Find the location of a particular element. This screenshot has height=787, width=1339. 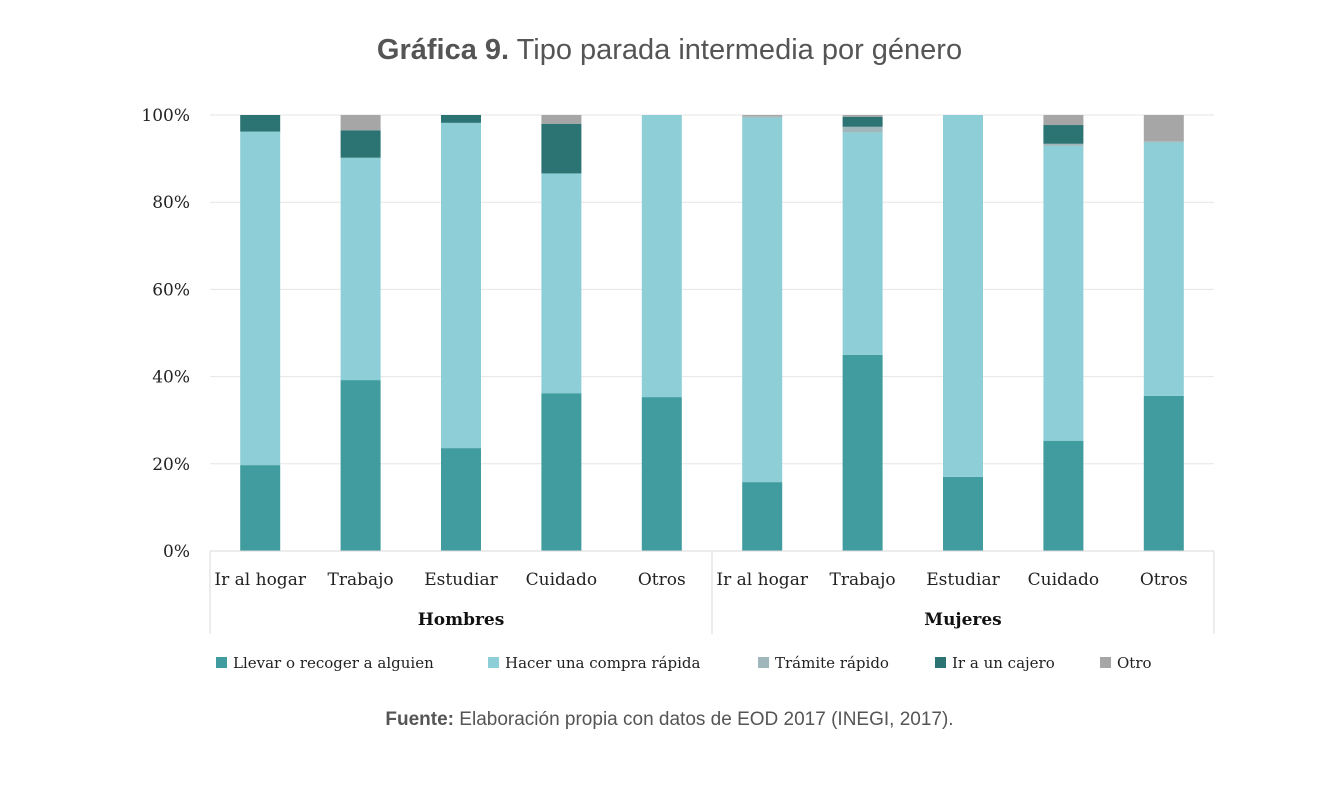

chart-title-text: Tipo parada intermedia por género is located at coordinates (736, 50).